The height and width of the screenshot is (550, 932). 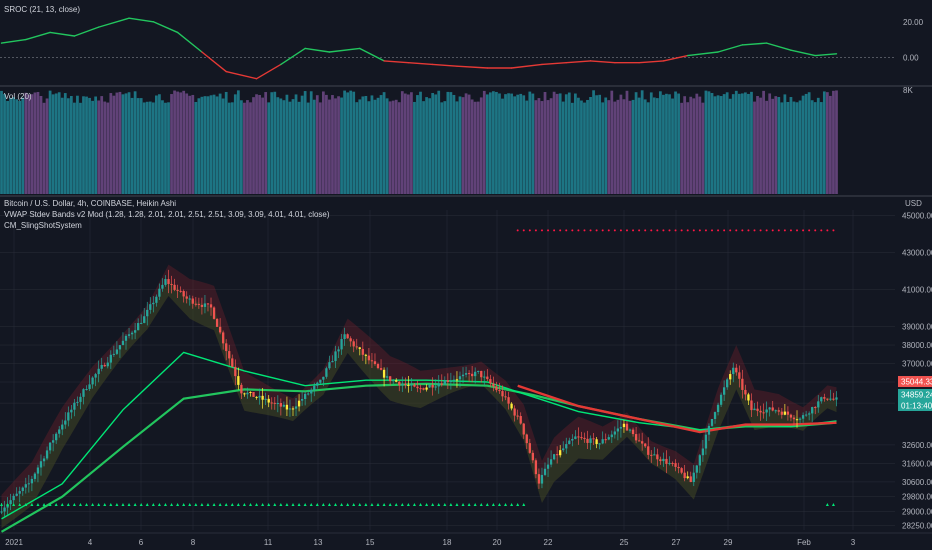 I want to click on price-tick-label: 28250.00, so click(x=917, y=525).